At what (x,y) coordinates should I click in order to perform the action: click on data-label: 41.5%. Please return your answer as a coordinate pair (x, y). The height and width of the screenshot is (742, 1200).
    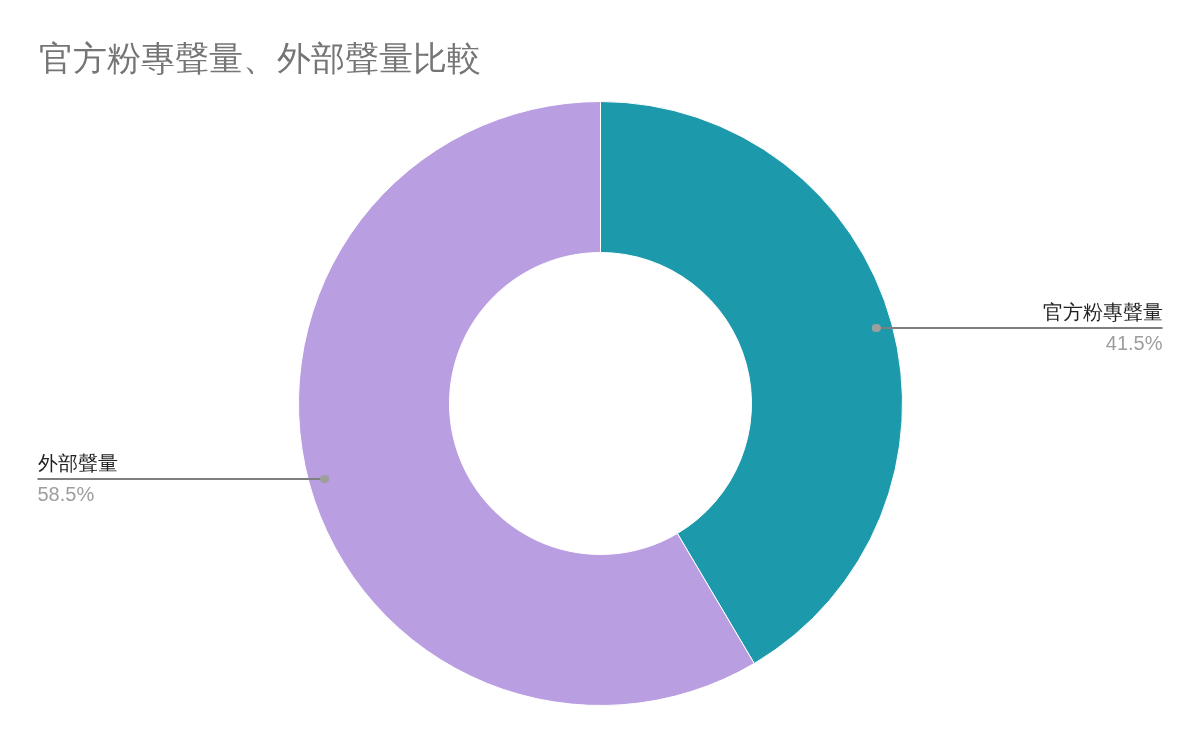
    Looking at the image, I should click on (1134, 343).